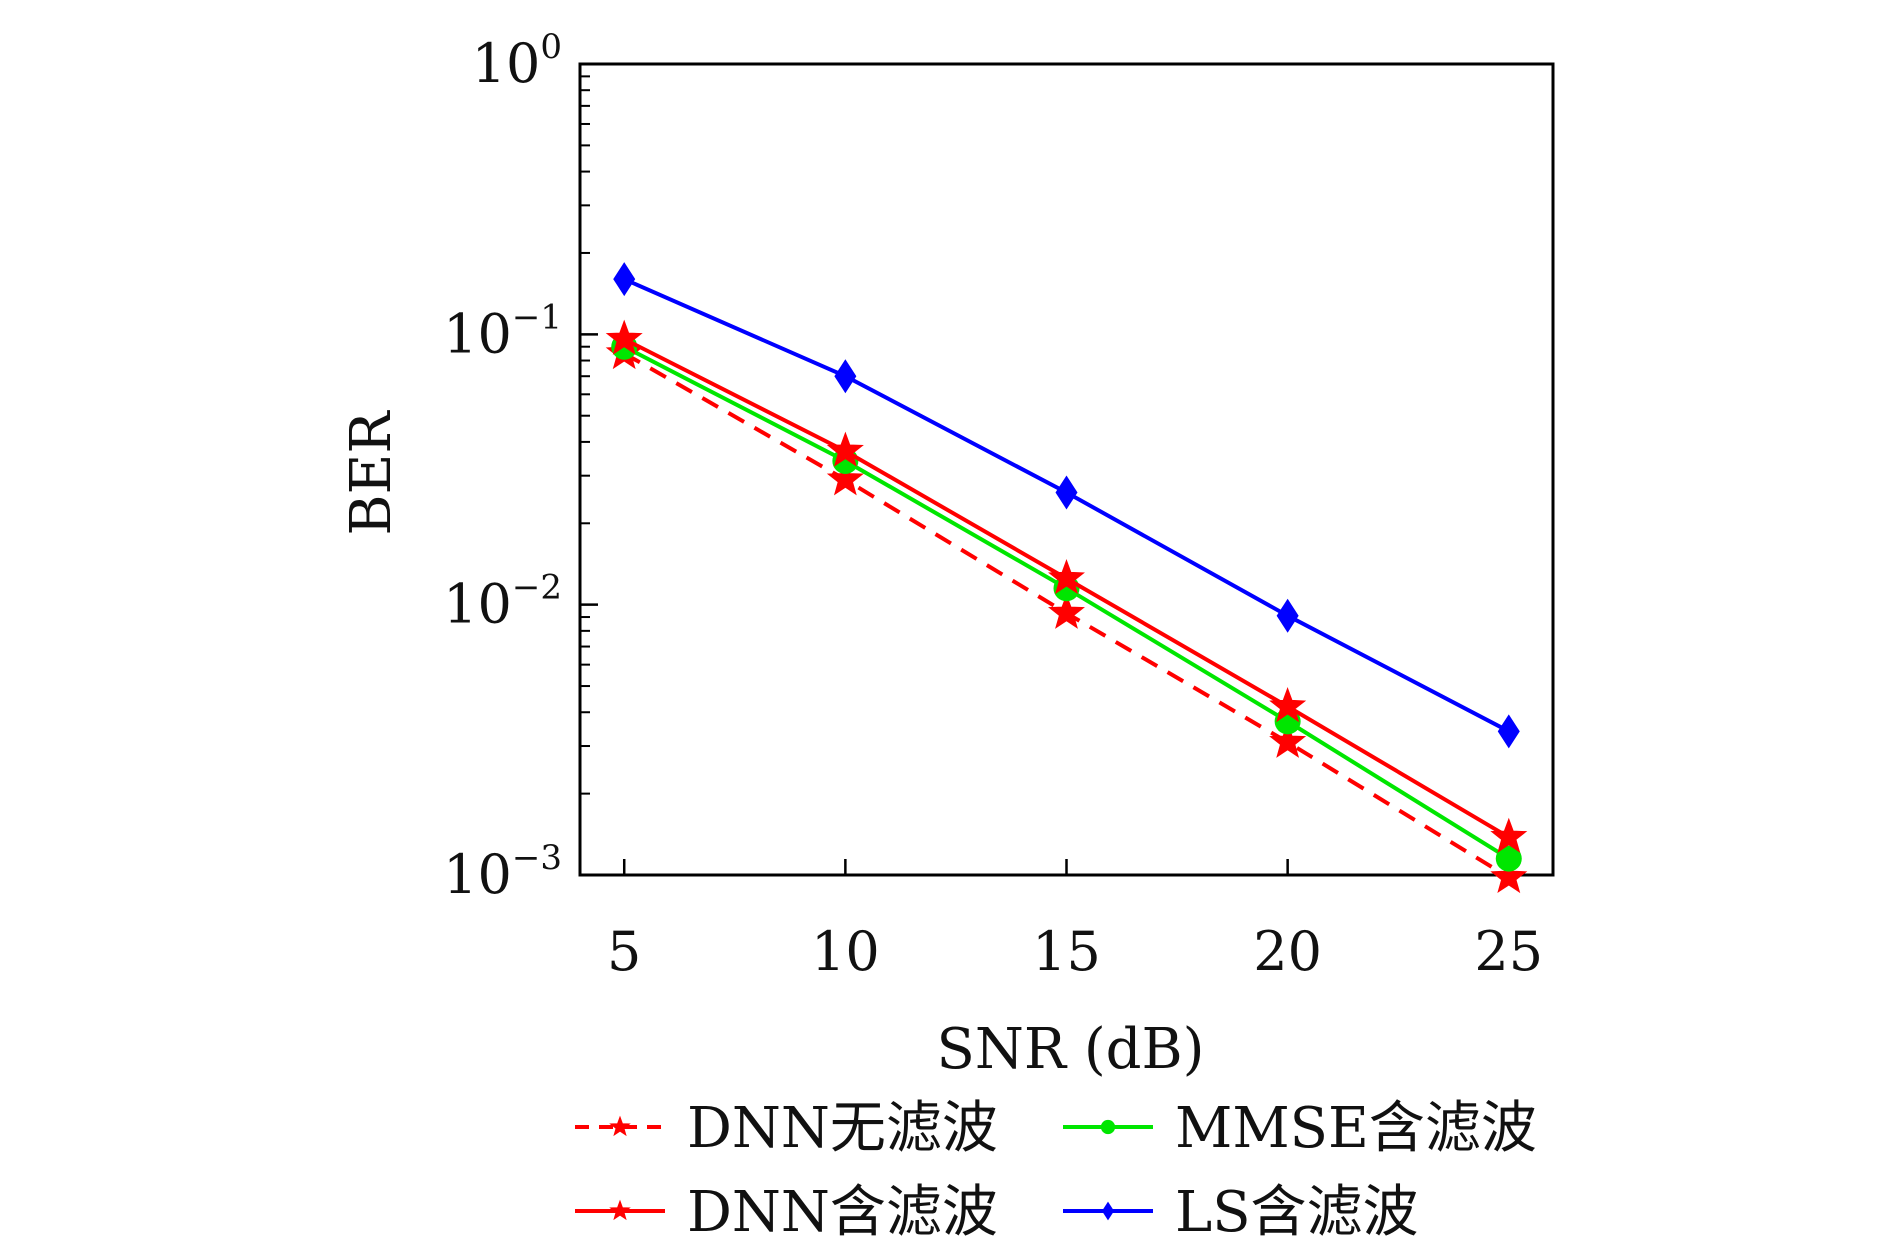  I want to click on y-axis-title: BER, so click(371, 473).